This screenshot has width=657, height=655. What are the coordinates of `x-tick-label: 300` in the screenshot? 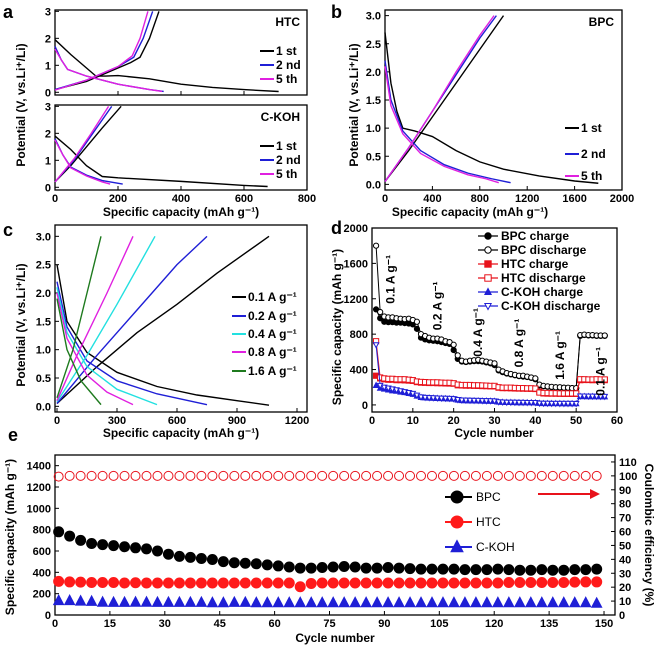 It's located at (117, 421).